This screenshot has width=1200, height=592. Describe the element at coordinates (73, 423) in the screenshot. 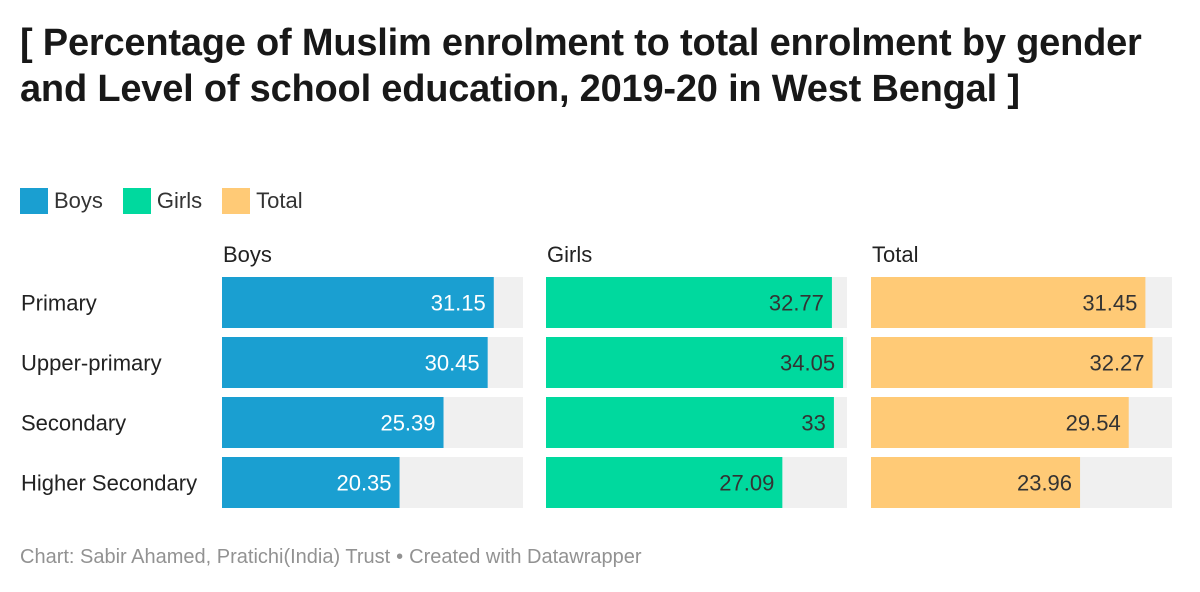

I see `category-label-secondary: Secondary` at that location.